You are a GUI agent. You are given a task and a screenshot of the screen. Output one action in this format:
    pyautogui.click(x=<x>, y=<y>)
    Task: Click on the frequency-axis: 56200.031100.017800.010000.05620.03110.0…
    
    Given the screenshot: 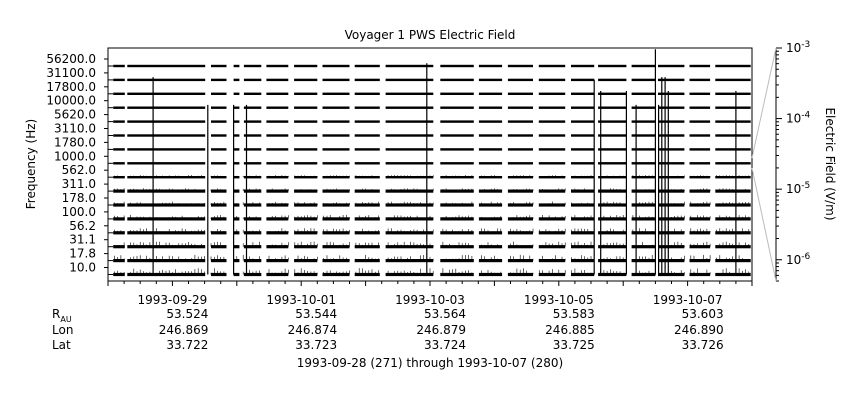 What is the action you would take?
    pyautogui.click(x=79, y=163)
    